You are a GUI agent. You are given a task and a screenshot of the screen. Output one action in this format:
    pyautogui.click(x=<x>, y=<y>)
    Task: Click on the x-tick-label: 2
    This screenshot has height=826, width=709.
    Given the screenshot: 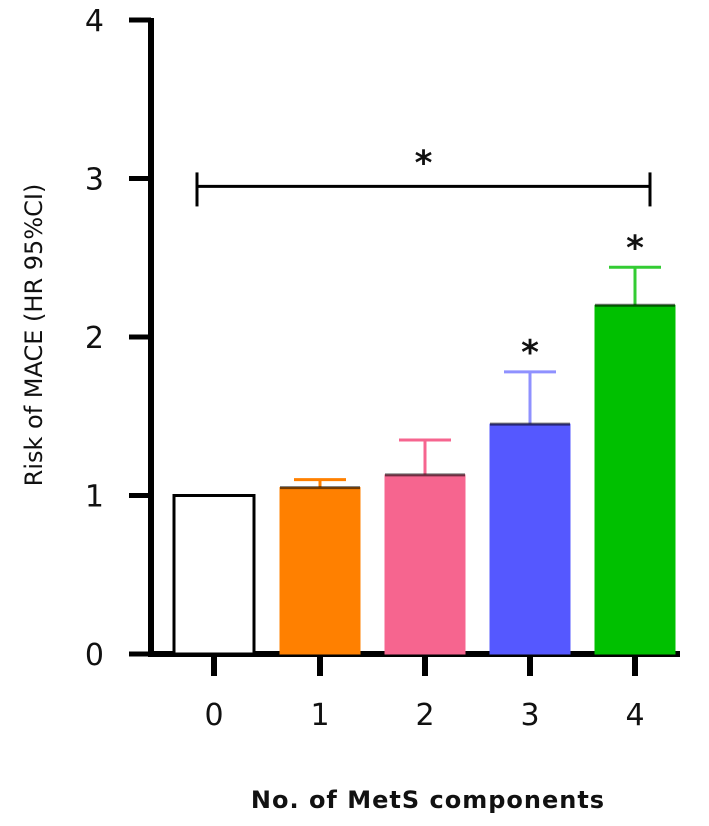 What is the action you would take?
    pyautogui.click(x=424, y=715)
    